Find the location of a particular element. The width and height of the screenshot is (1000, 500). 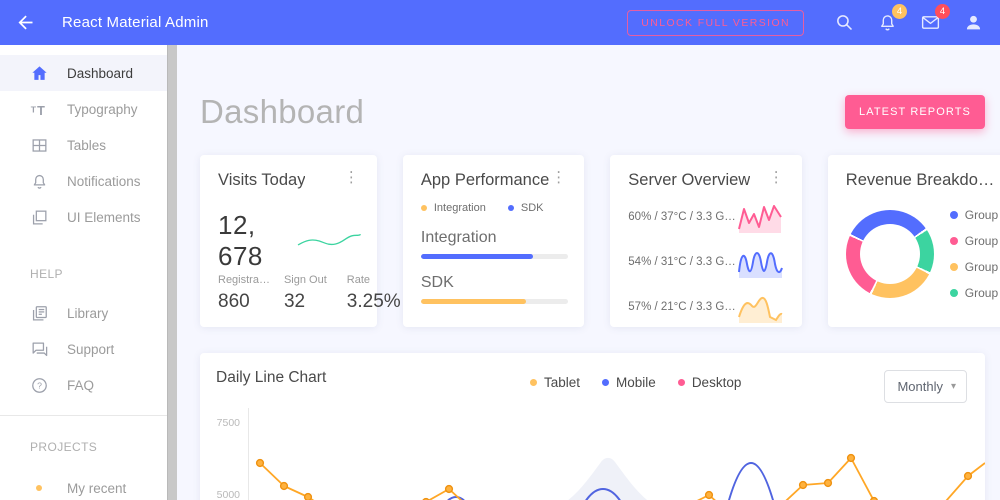

legend-group-b: Group B 300 is located at coordinates (974, 240).